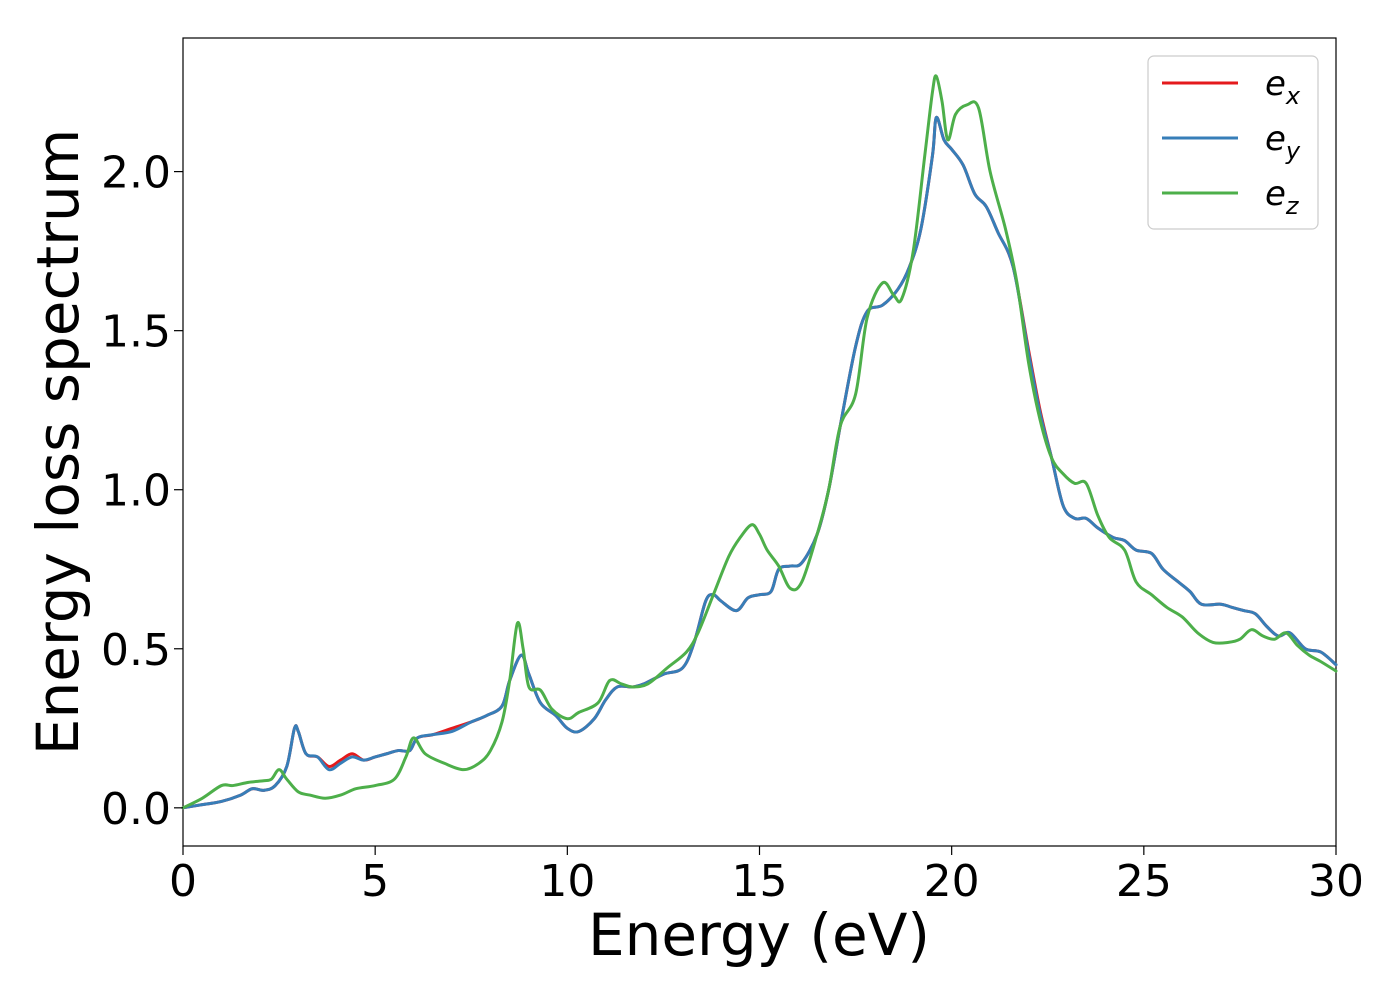 This screenshot has height=1000, width=1400. I want to click on x-tick-label: 20, so click(952, 881).